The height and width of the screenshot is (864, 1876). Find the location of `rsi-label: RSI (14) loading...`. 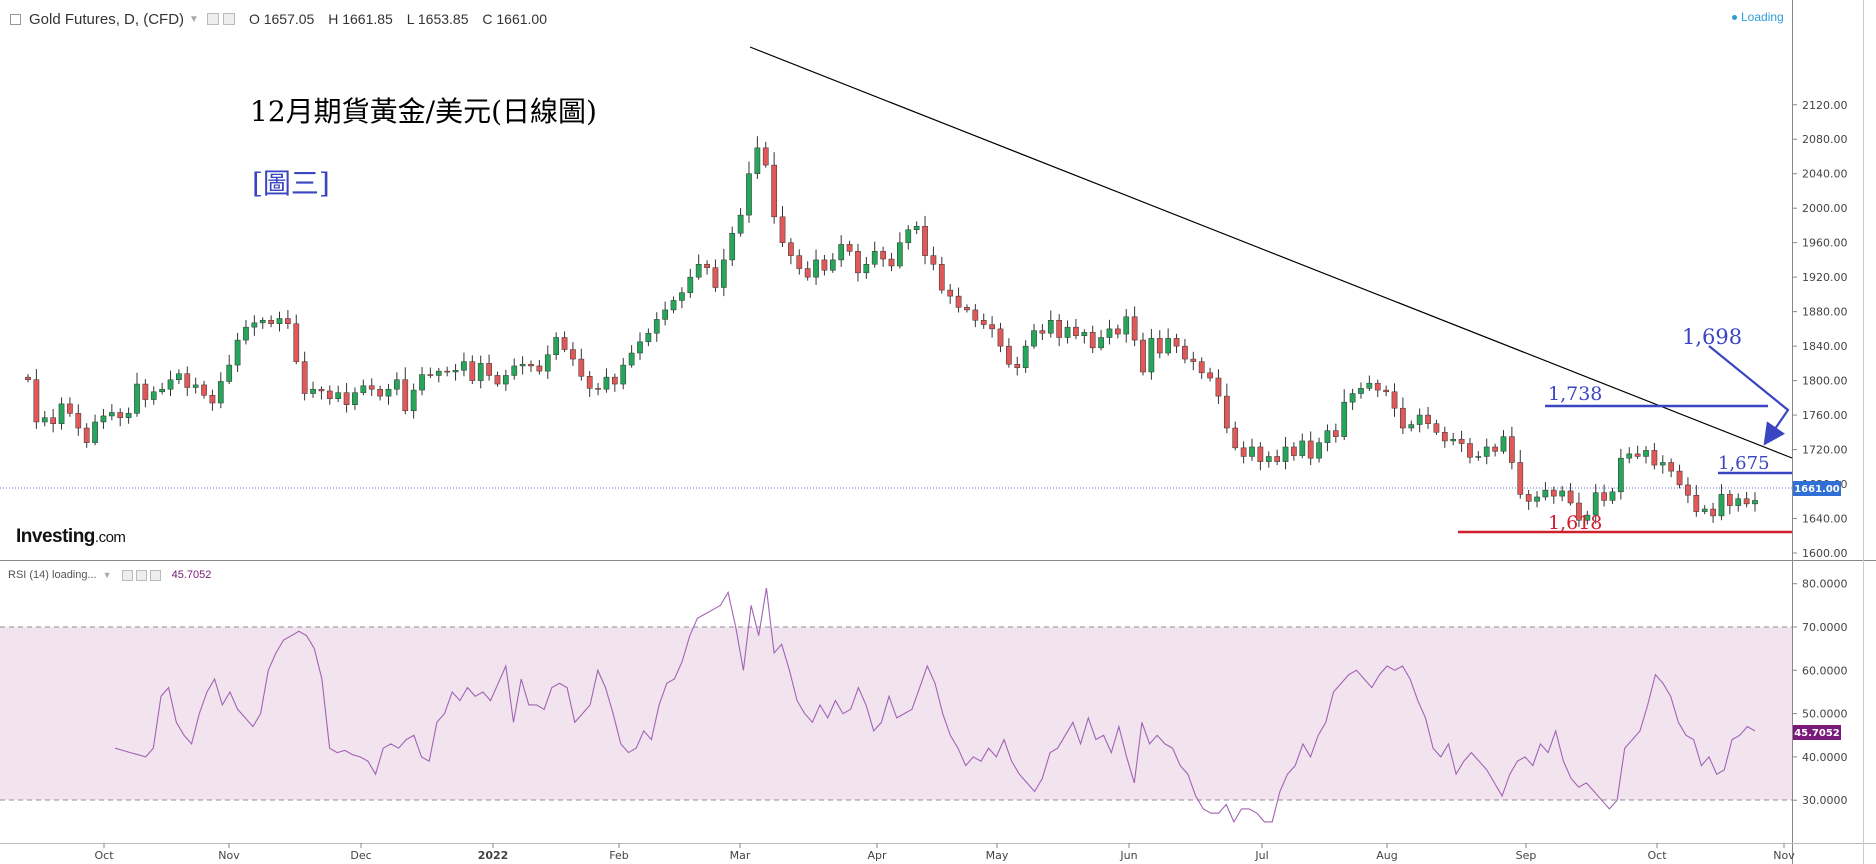

rsi-label: RSI (14) loading... is located at coordinates (52, 575).